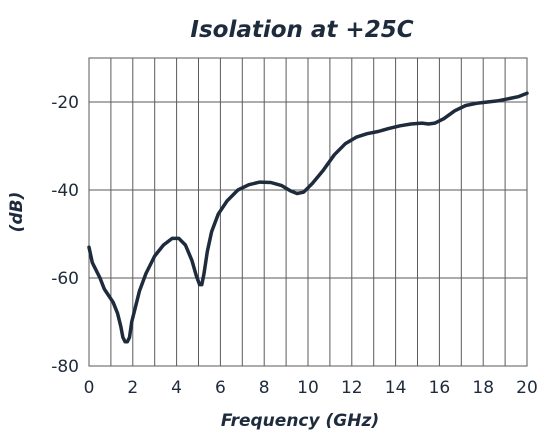 This screenshot has width=543, height=441. What do you see at coordinates (396, 388) in the screenshot?
I see `x-tick-label: 14` at bounding box center [396, 388].